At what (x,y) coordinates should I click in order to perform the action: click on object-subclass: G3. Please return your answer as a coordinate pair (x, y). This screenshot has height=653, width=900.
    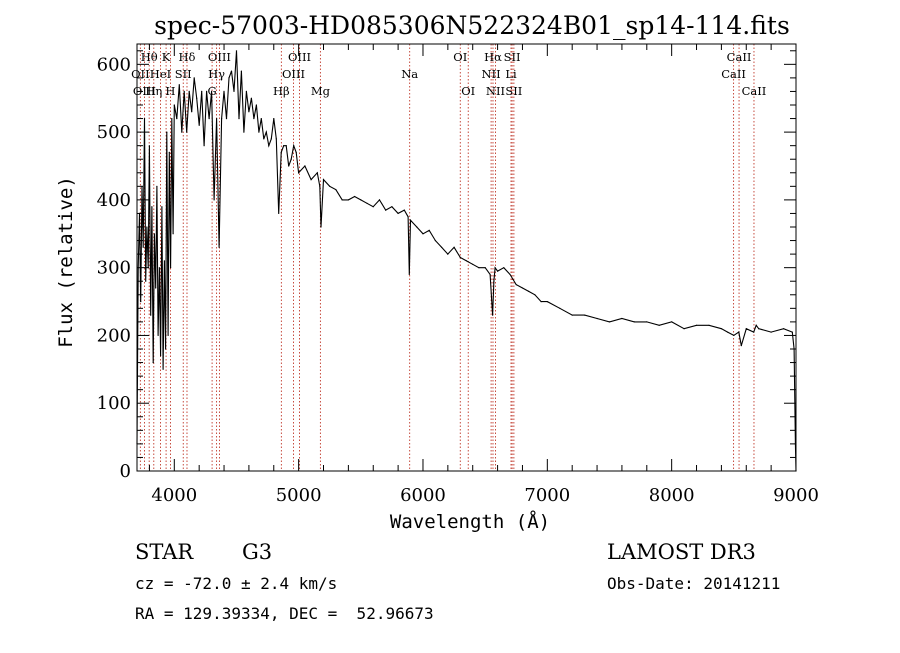
    Looking at the image, I should click on (257, 552).